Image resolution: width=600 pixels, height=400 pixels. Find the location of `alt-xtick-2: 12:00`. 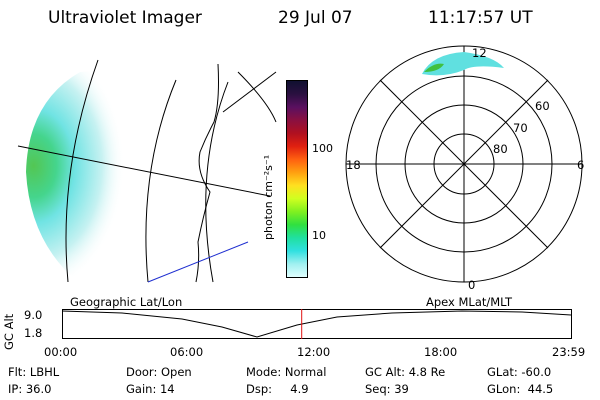

alt-xtick-2: 12:00 is located at coordinates (314, 352).